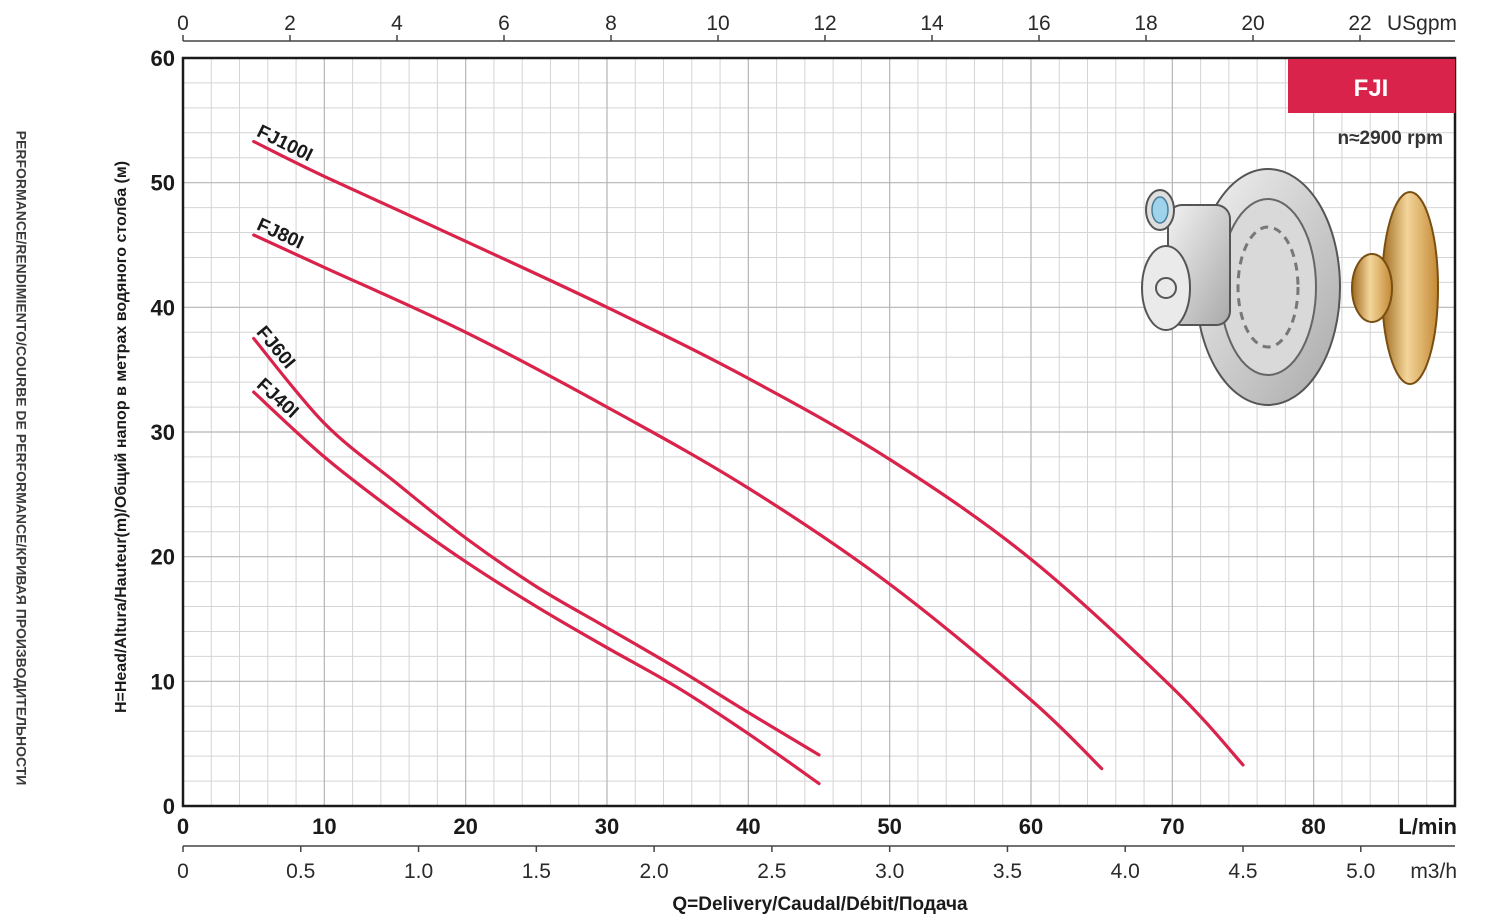  What do you see at coordinates (1290, 287) in the screenshot?
I see `pump-illustration` at bounding box center [1290, 287].